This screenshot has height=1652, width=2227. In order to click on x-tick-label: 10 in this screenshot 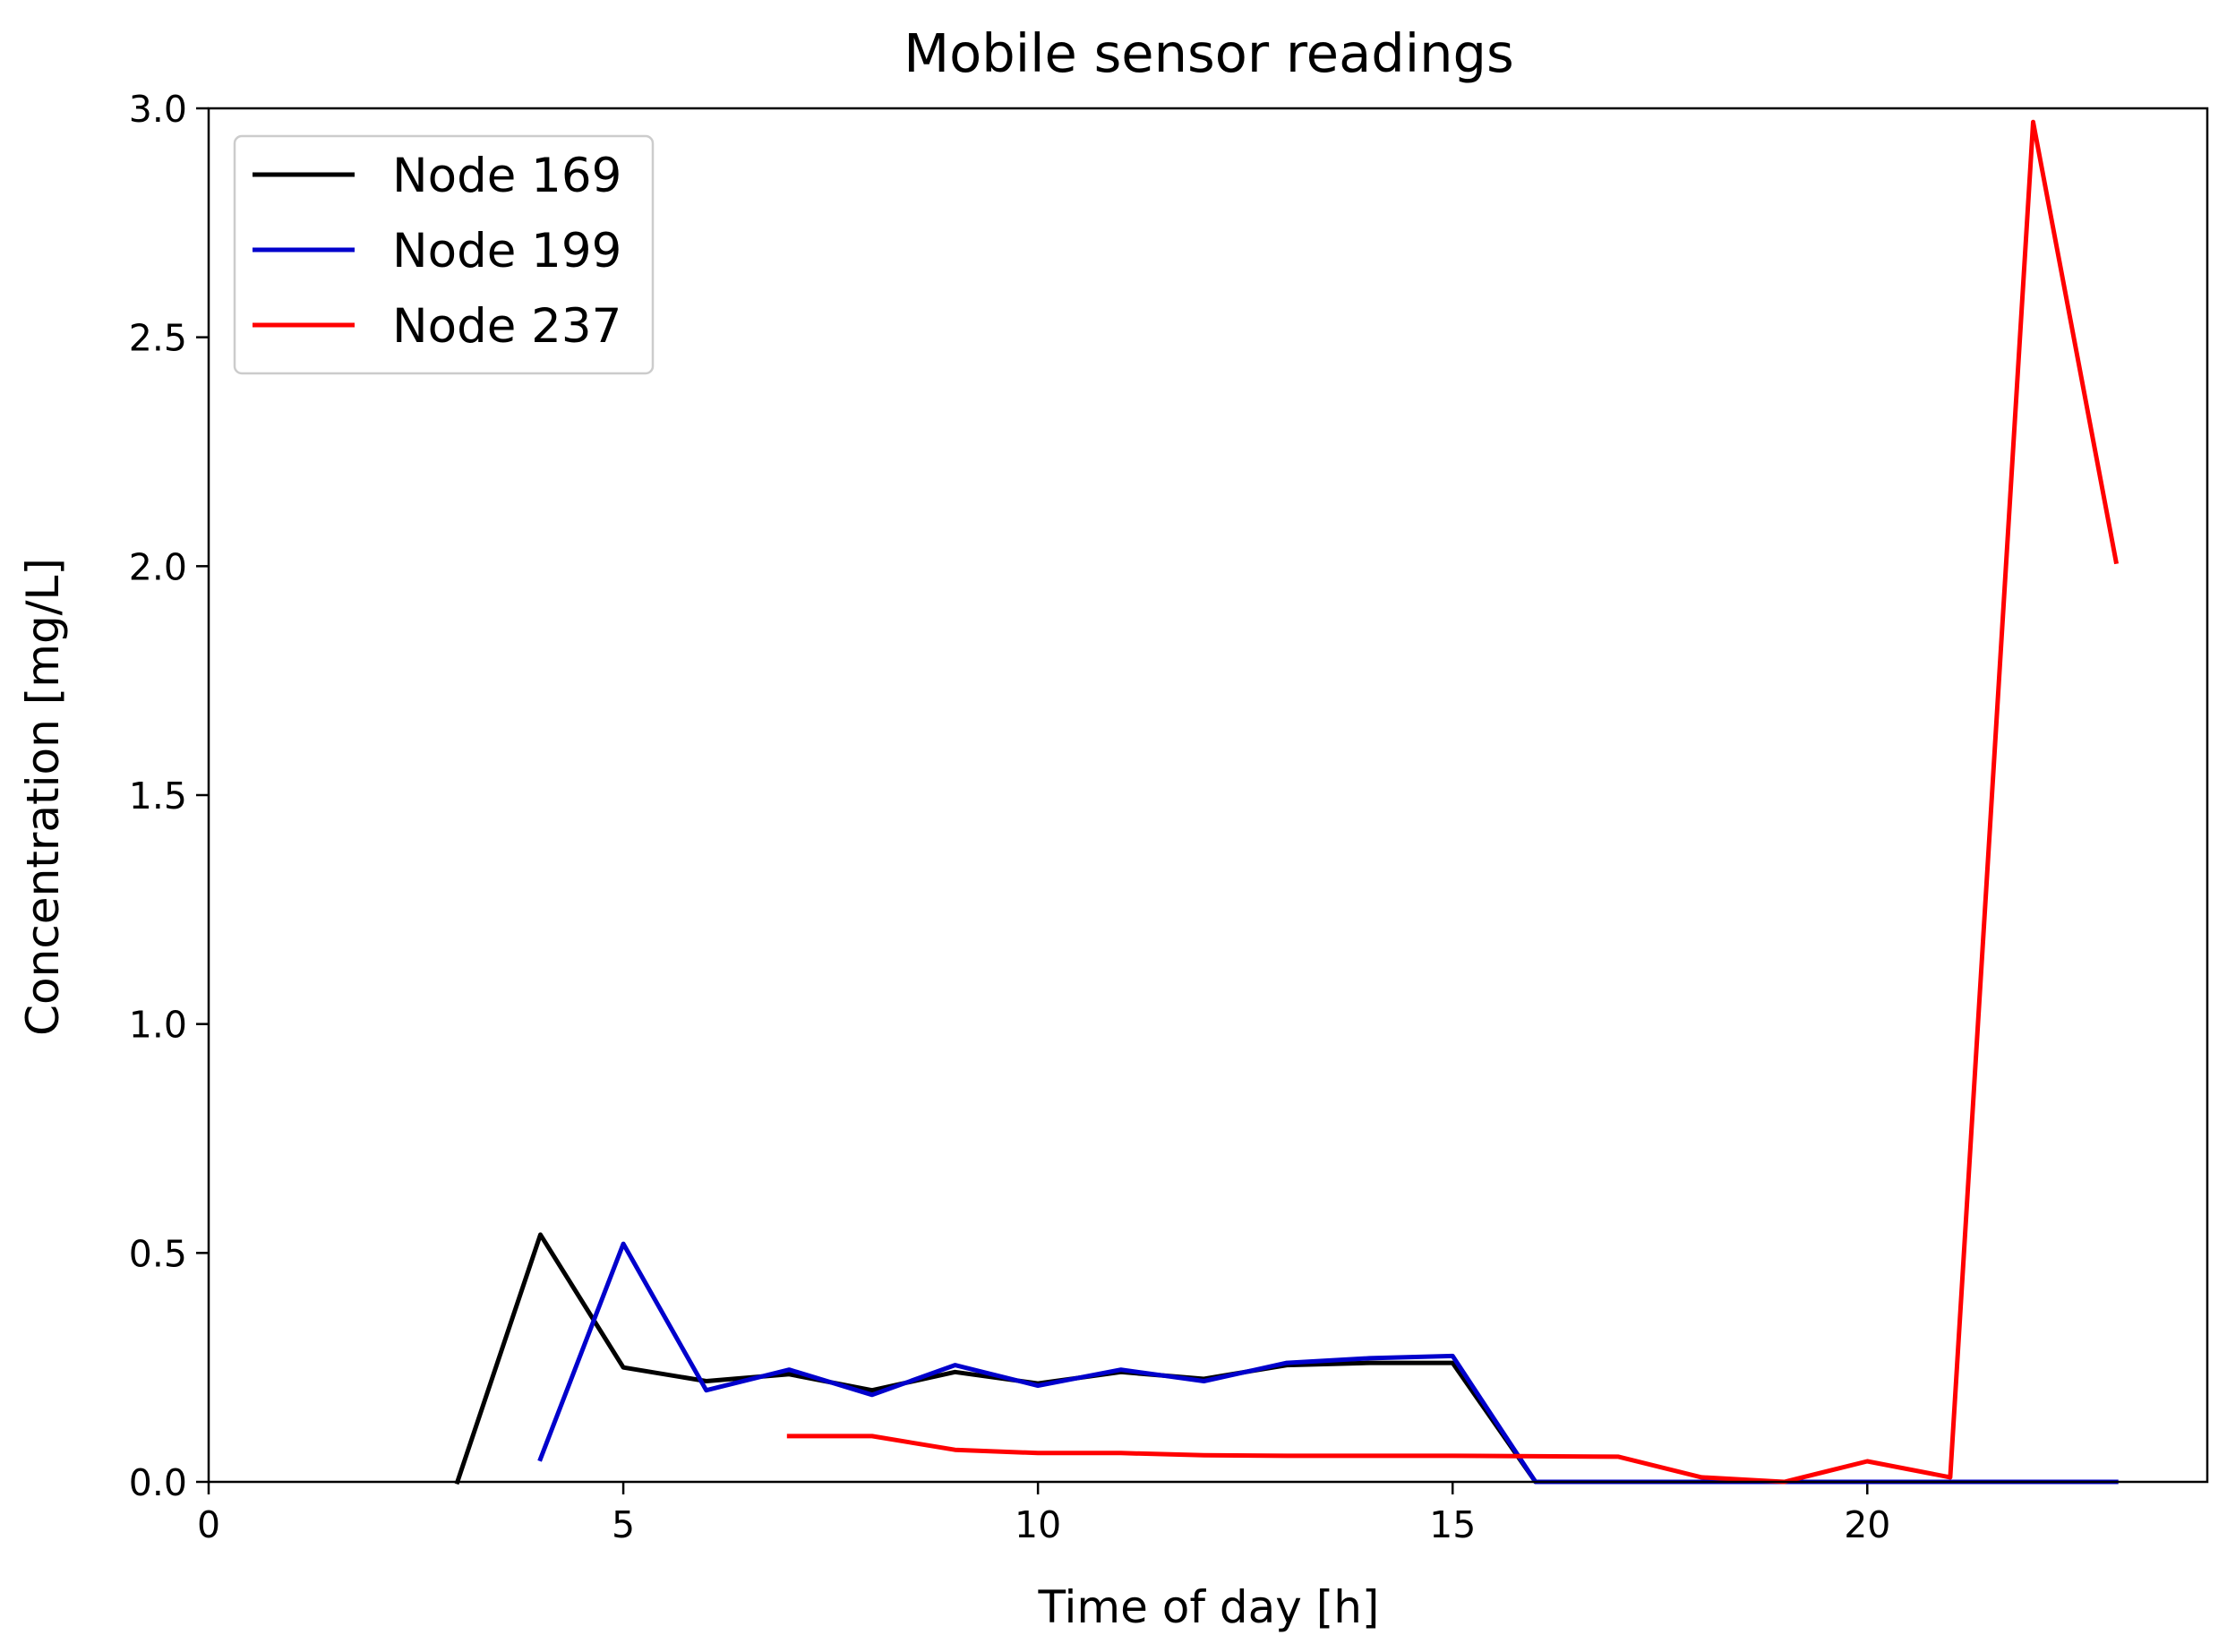, I will do `click(1038, 1524)`.